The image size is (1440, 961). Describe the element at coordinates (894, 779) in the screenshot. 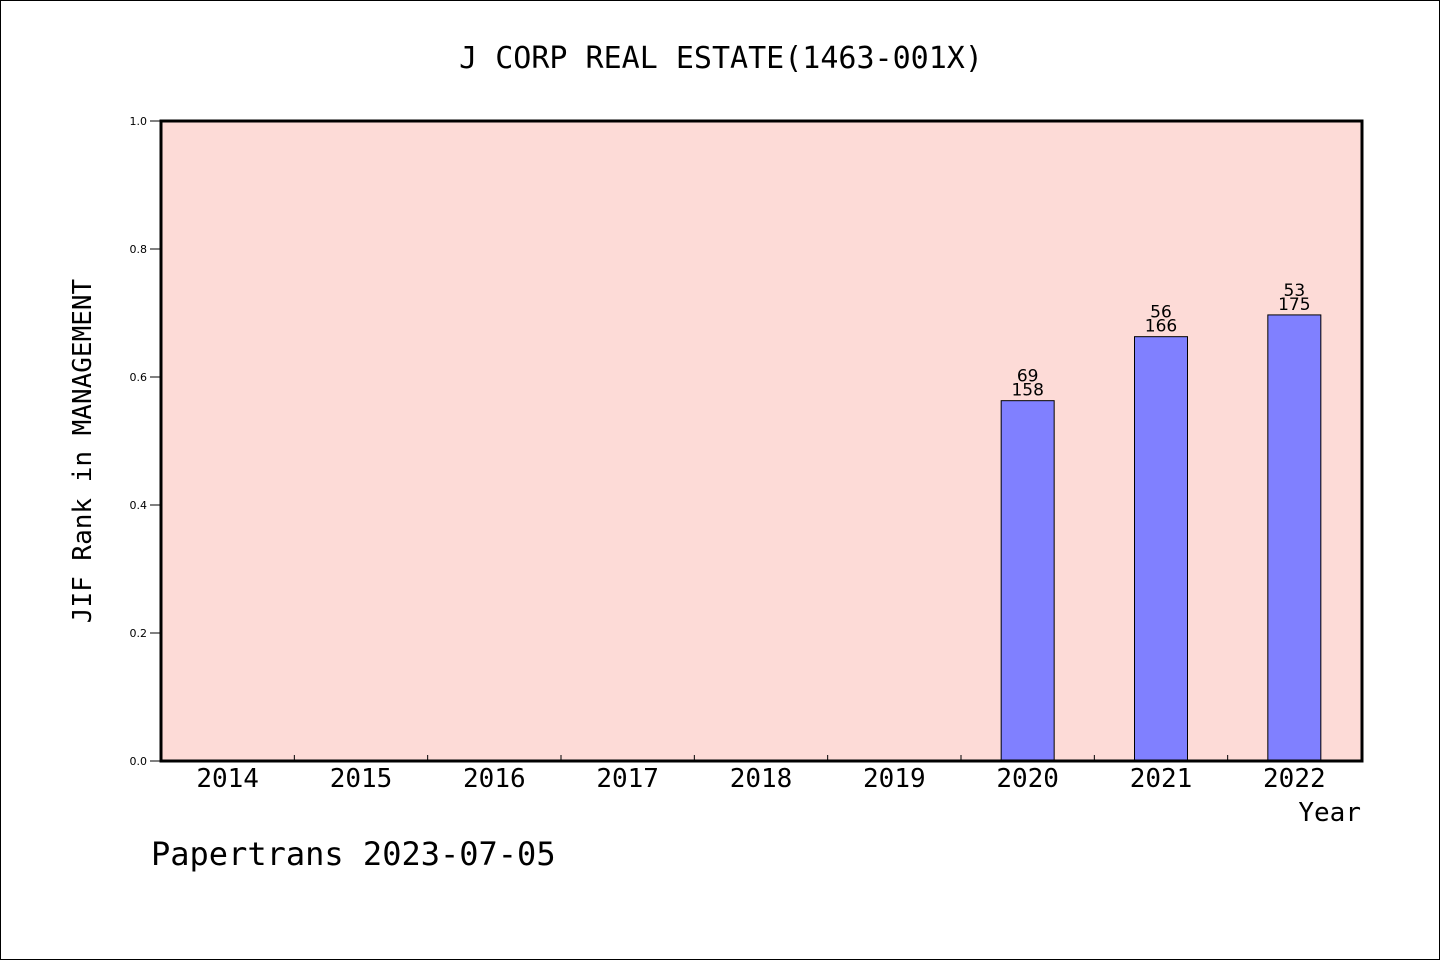

I see `x-tick-label: 2019` at that location.